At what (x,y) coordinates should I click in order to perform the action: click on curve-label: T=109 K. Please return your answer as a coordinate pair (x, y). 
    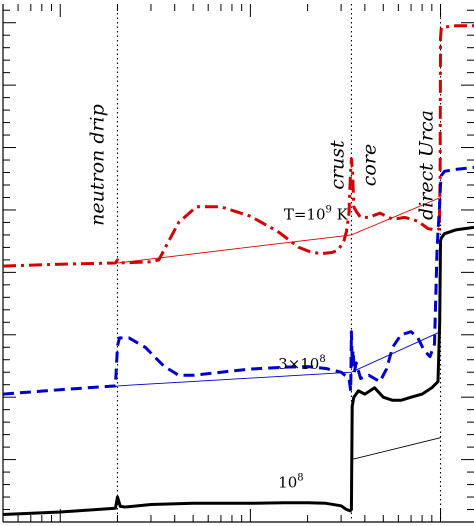
    Looking at the image, I should click on (316, 213).